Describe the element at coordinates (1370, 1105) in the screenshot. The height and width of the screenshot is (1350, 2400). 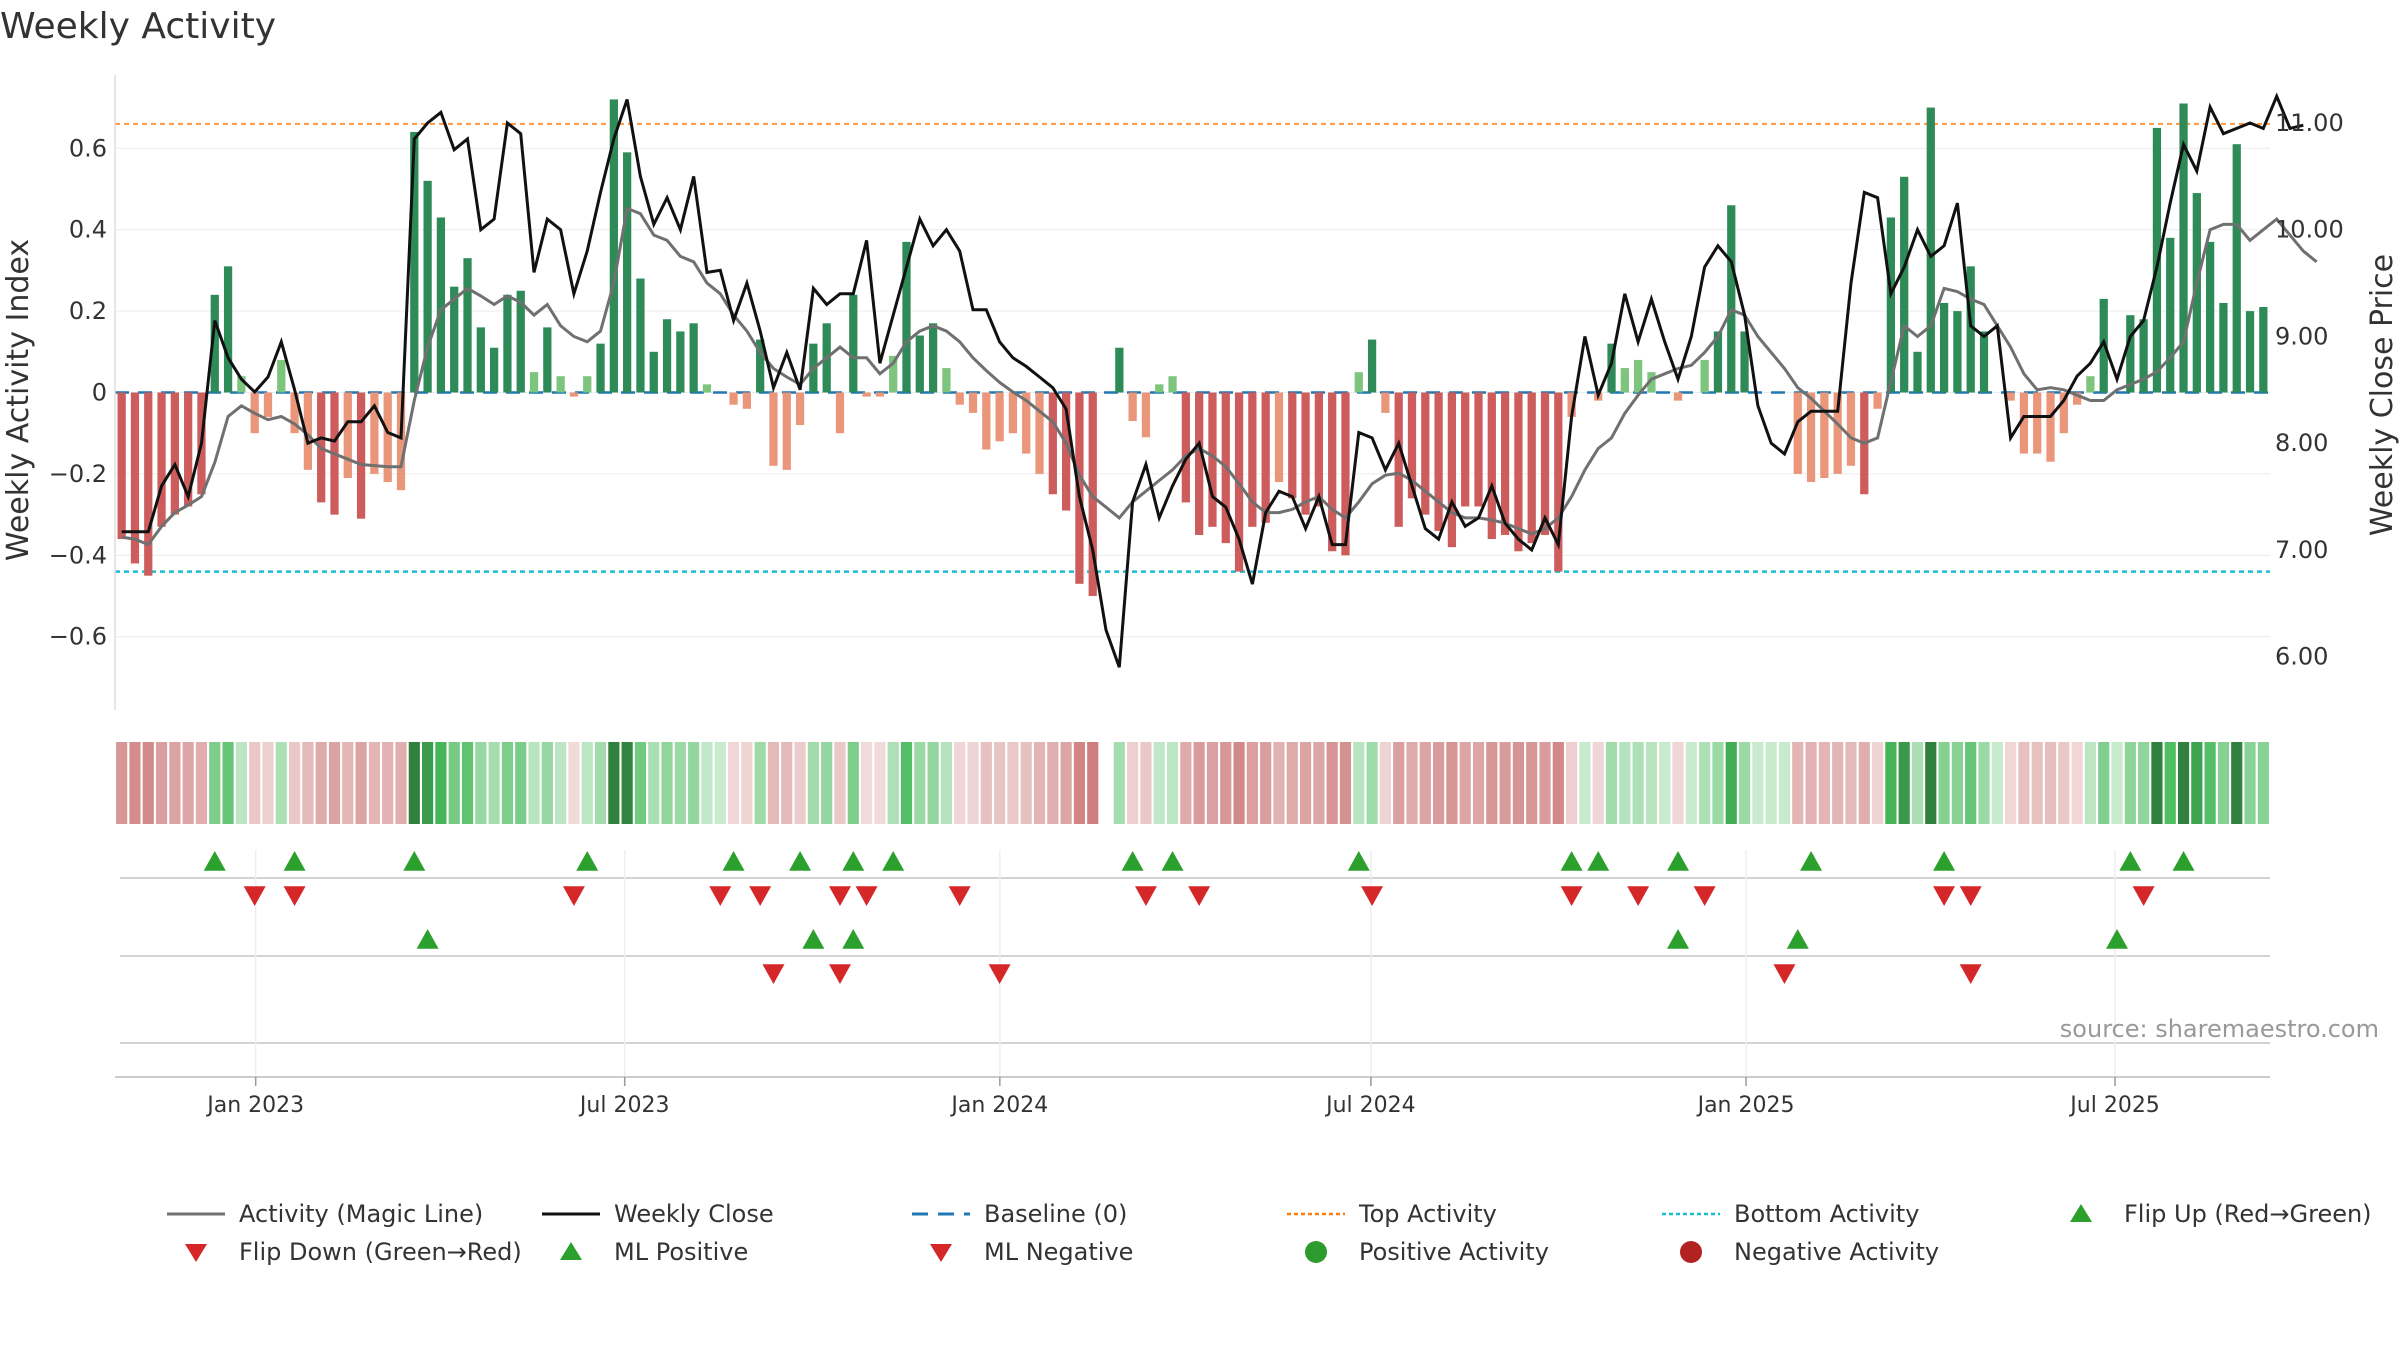
I see `x-tick-label: Jul 2024` at that location.